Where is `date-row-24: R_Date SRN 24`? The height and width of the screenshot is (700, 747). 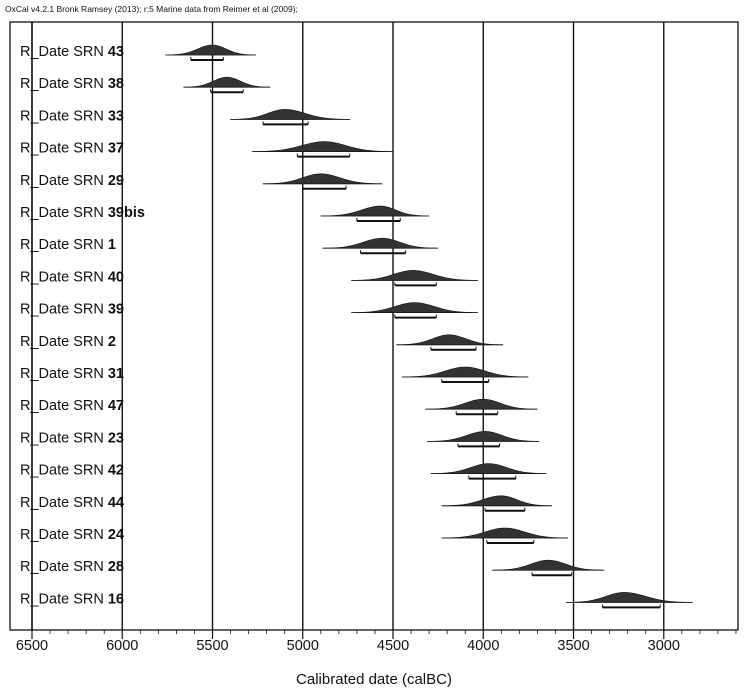 date-row-24: R_Date SRN 24 is located at coordinates (294, 535).